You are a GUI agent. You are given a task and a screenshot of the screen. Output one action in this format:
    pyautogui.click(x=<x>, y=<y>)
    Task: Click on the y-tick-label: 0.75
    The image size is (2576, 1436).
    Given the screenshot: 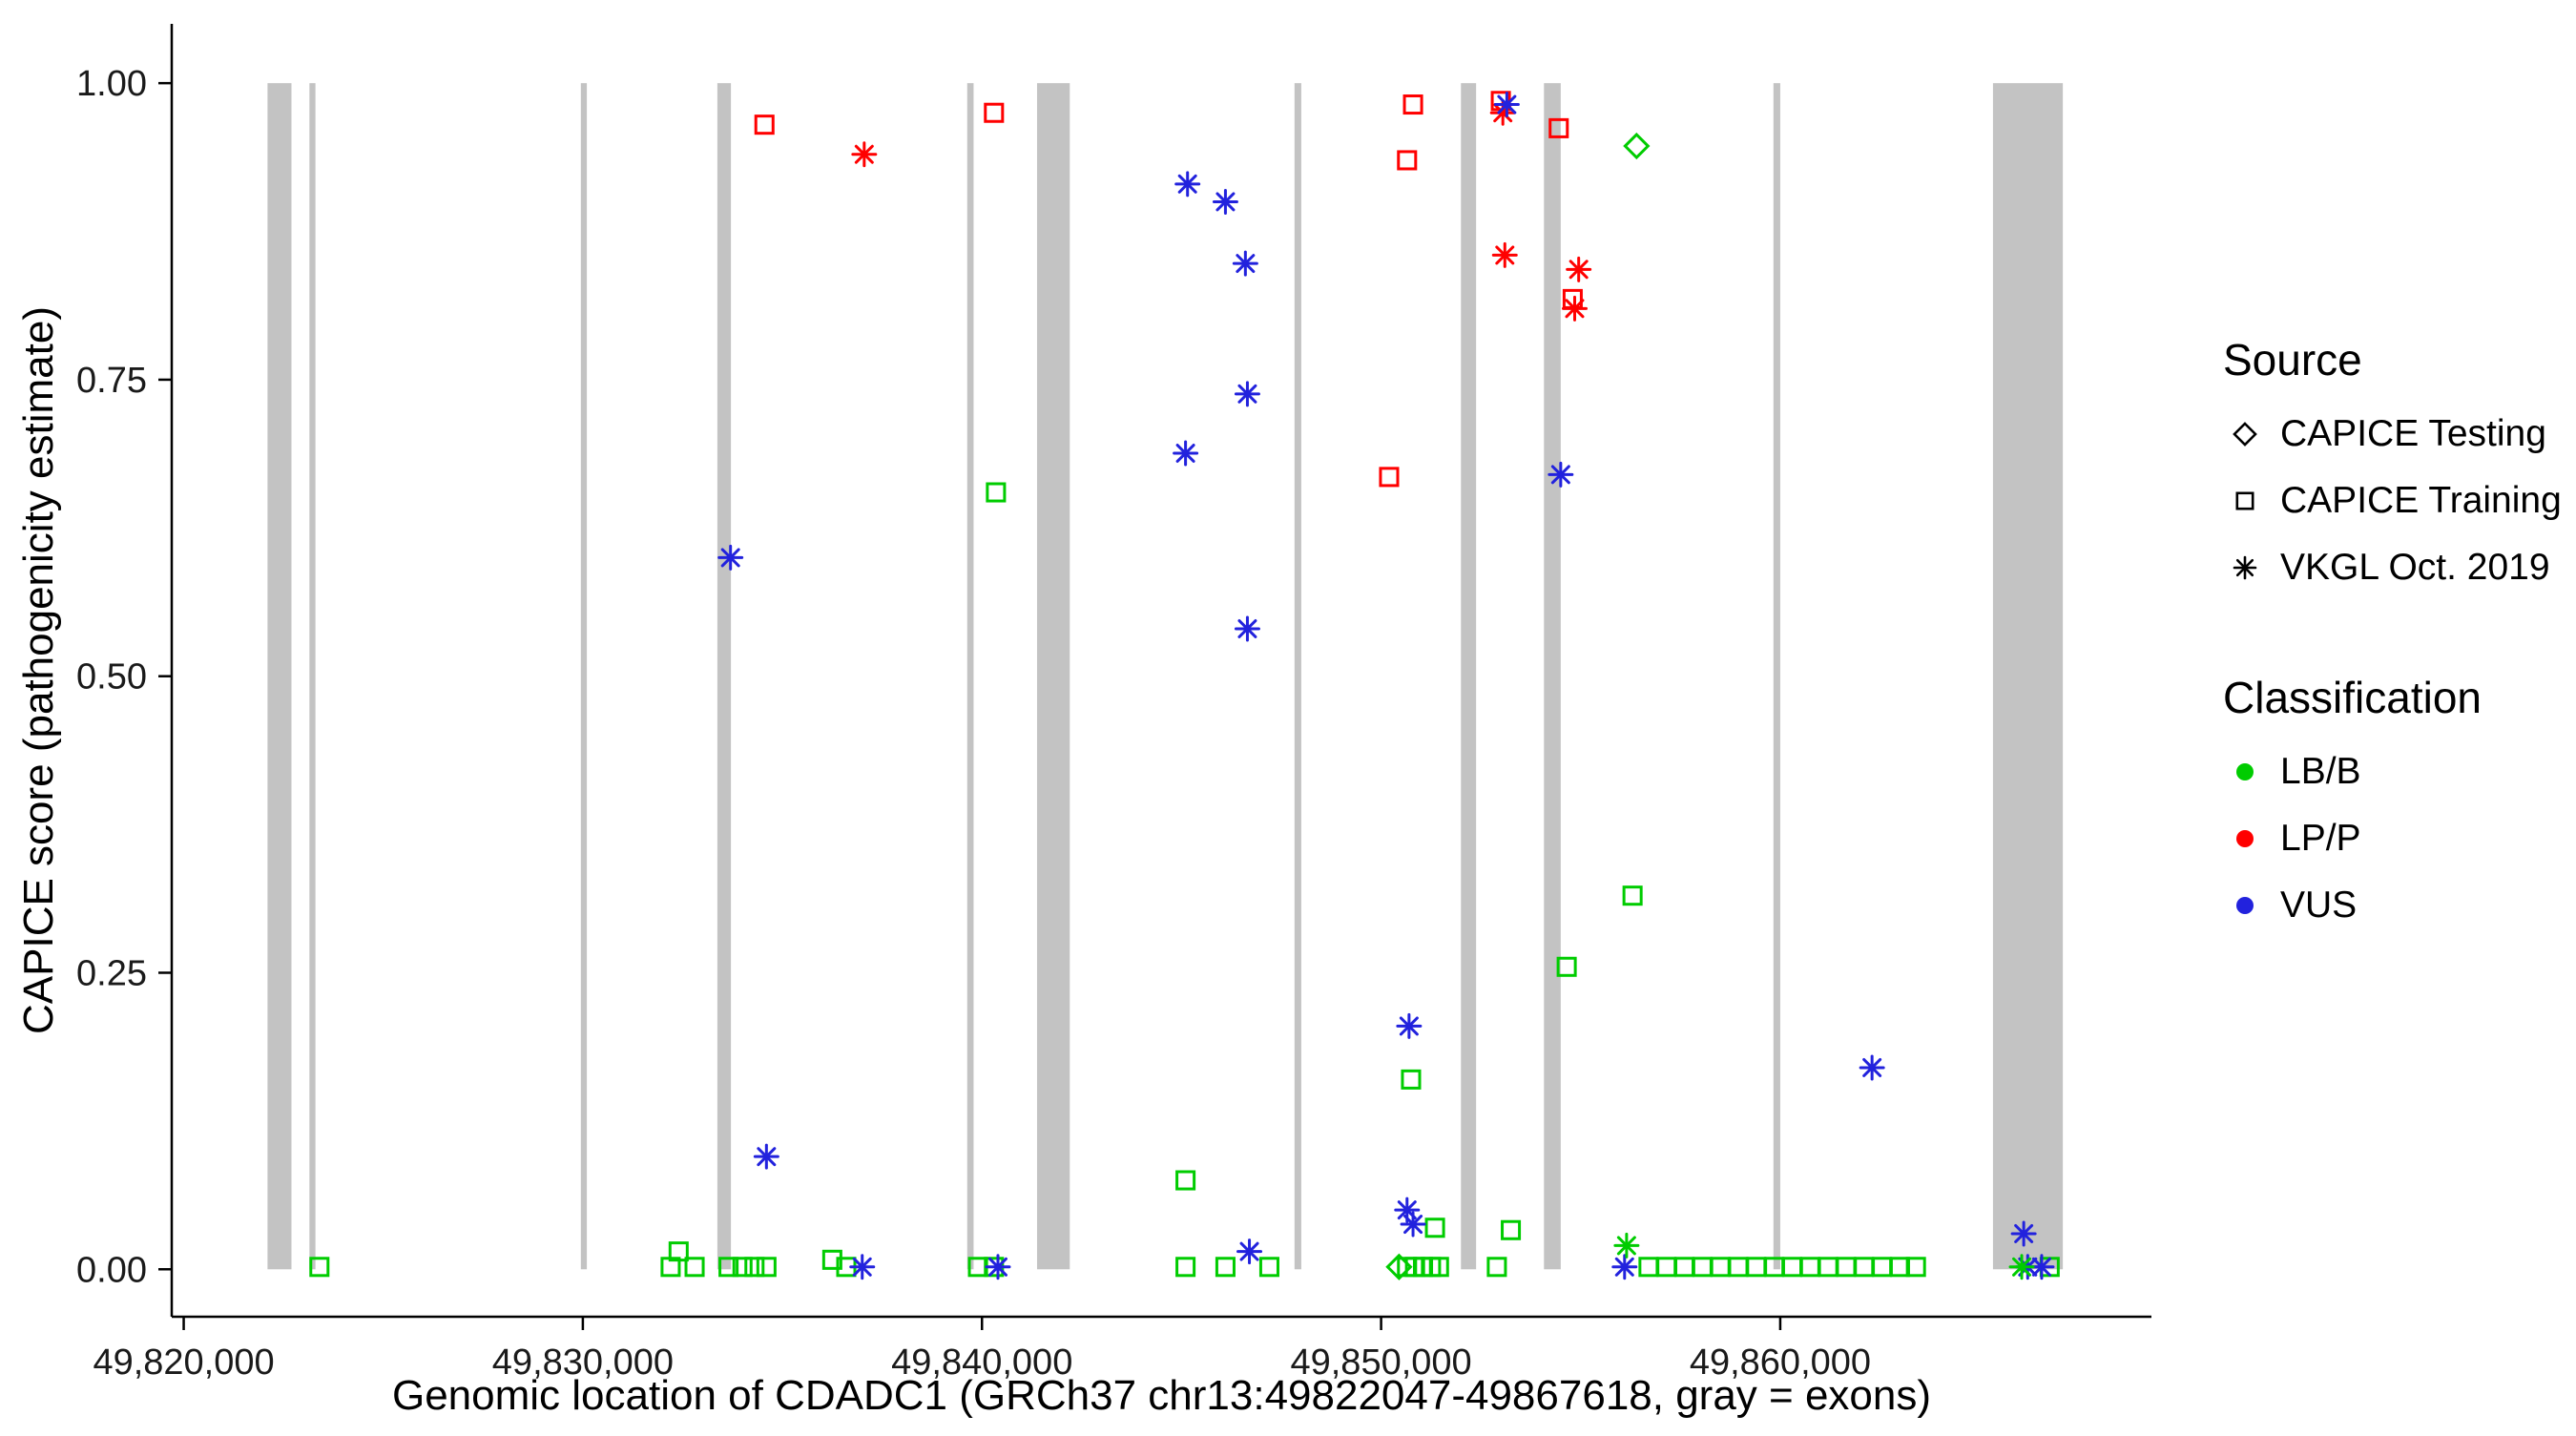 What is the action you would take?
    pyautogui.click(x=111, y=381)
    